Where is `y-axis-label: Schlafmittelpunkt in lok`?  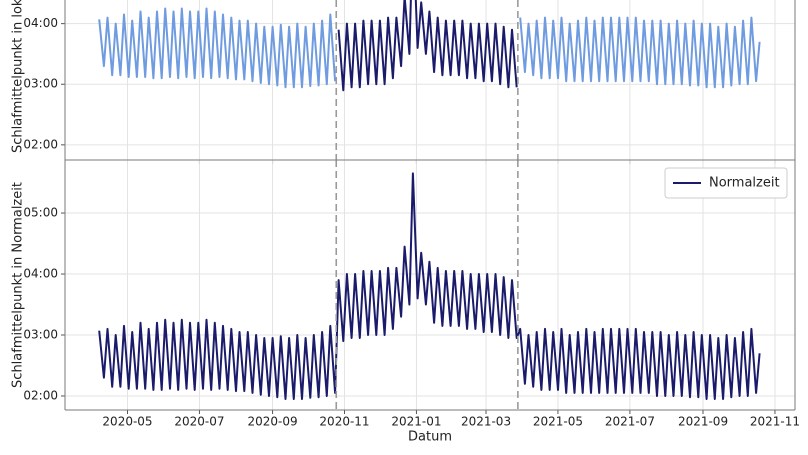 y-axis-label: Schlafmittelpunkt in lok is located at coordinates (18, 76).